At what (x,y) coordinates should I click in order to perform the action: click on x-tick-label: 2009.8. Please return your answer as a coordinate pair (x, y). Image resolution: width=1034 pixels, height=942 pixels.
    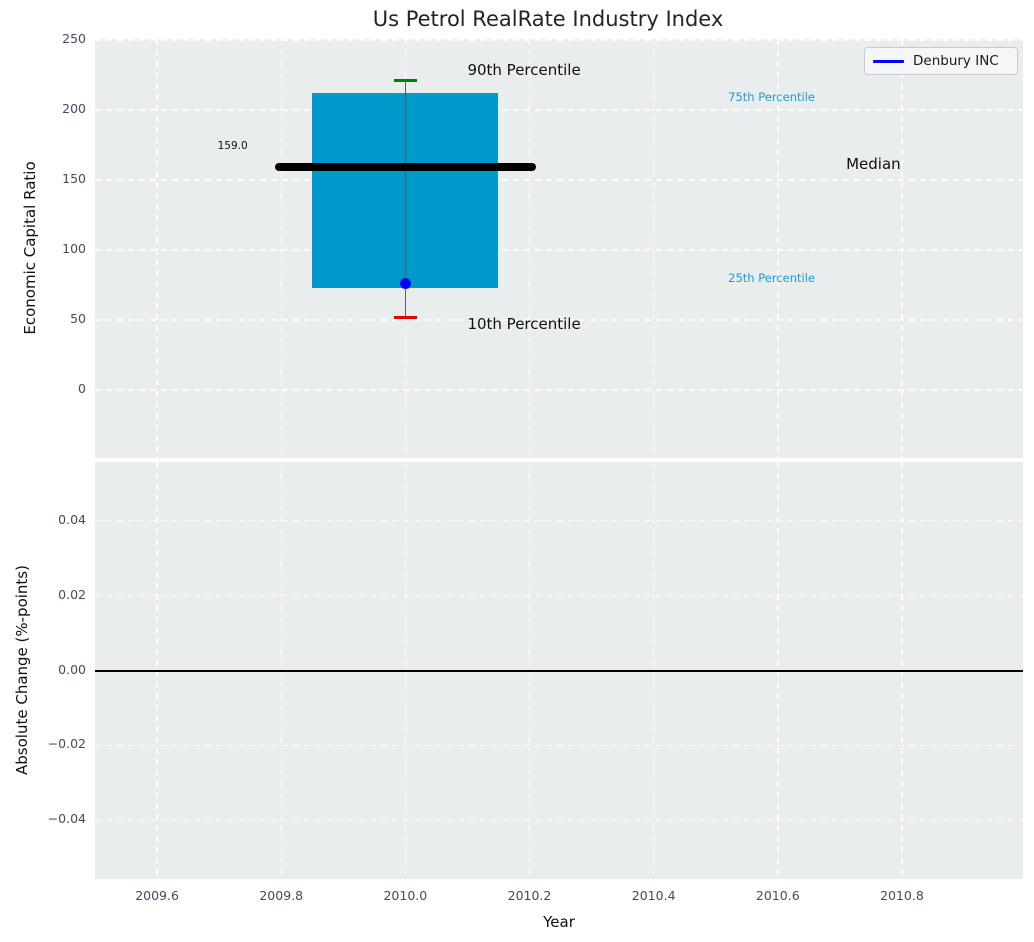
    Looking at the image, I should click on (281, 895).